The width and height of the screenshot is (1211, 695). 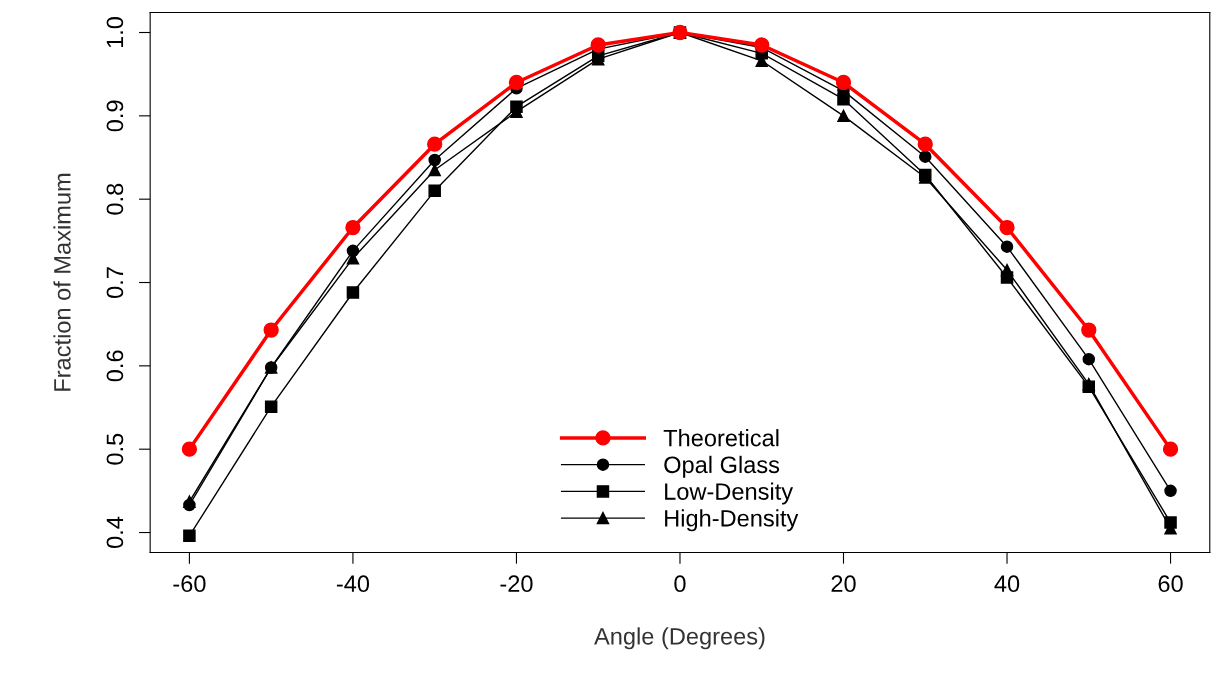 I want to click on legend-label: Low-Density, so click(x=729, y=493).